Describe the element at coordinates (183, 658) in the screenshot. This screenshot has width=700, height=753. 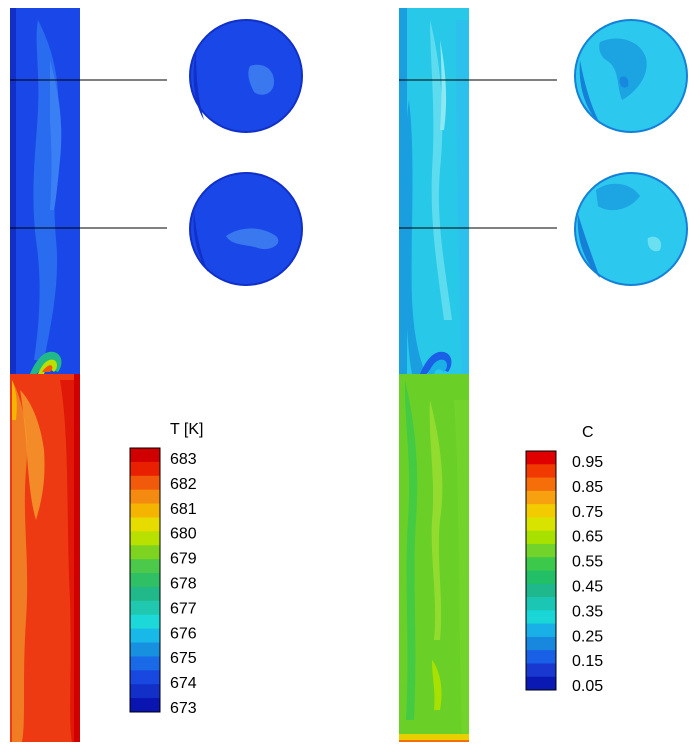
I see `legend-tick-label: 675` at that location.